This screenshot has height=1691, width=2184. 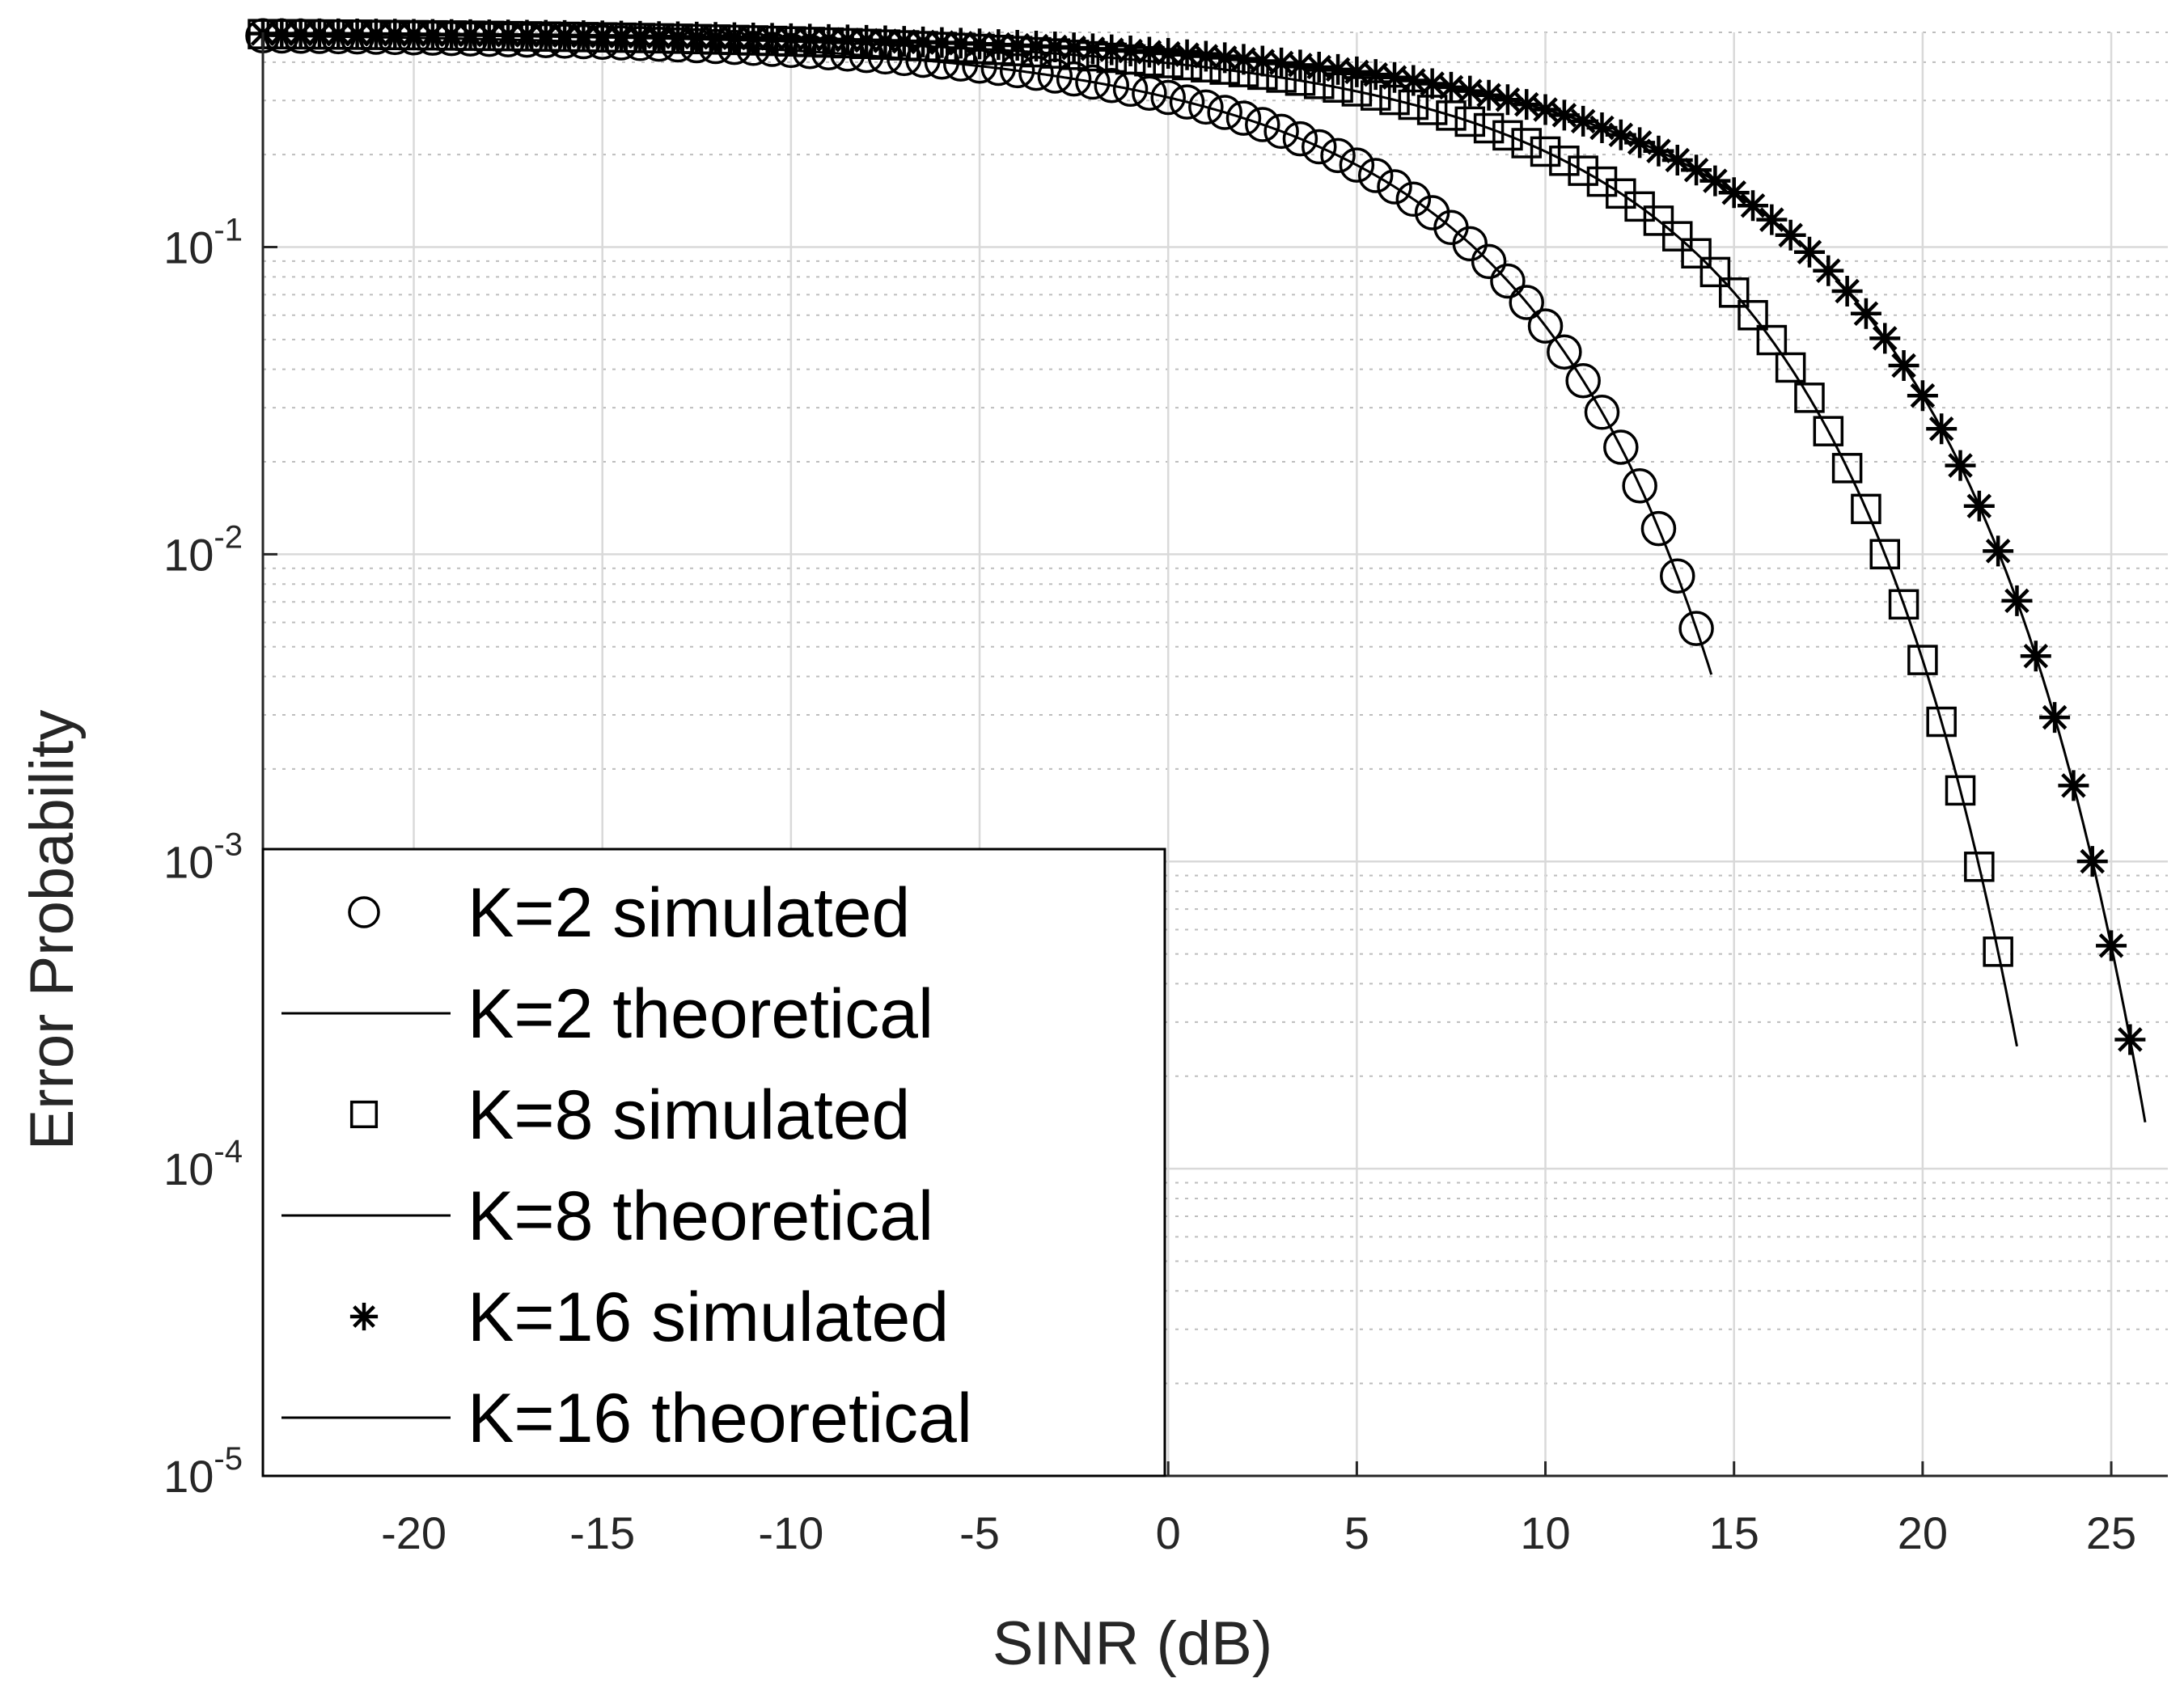 What do you see at coordinates (602, 1532) in the screenshot?
I see `x-tick-label: -15` at bounding box center [602, 1532].